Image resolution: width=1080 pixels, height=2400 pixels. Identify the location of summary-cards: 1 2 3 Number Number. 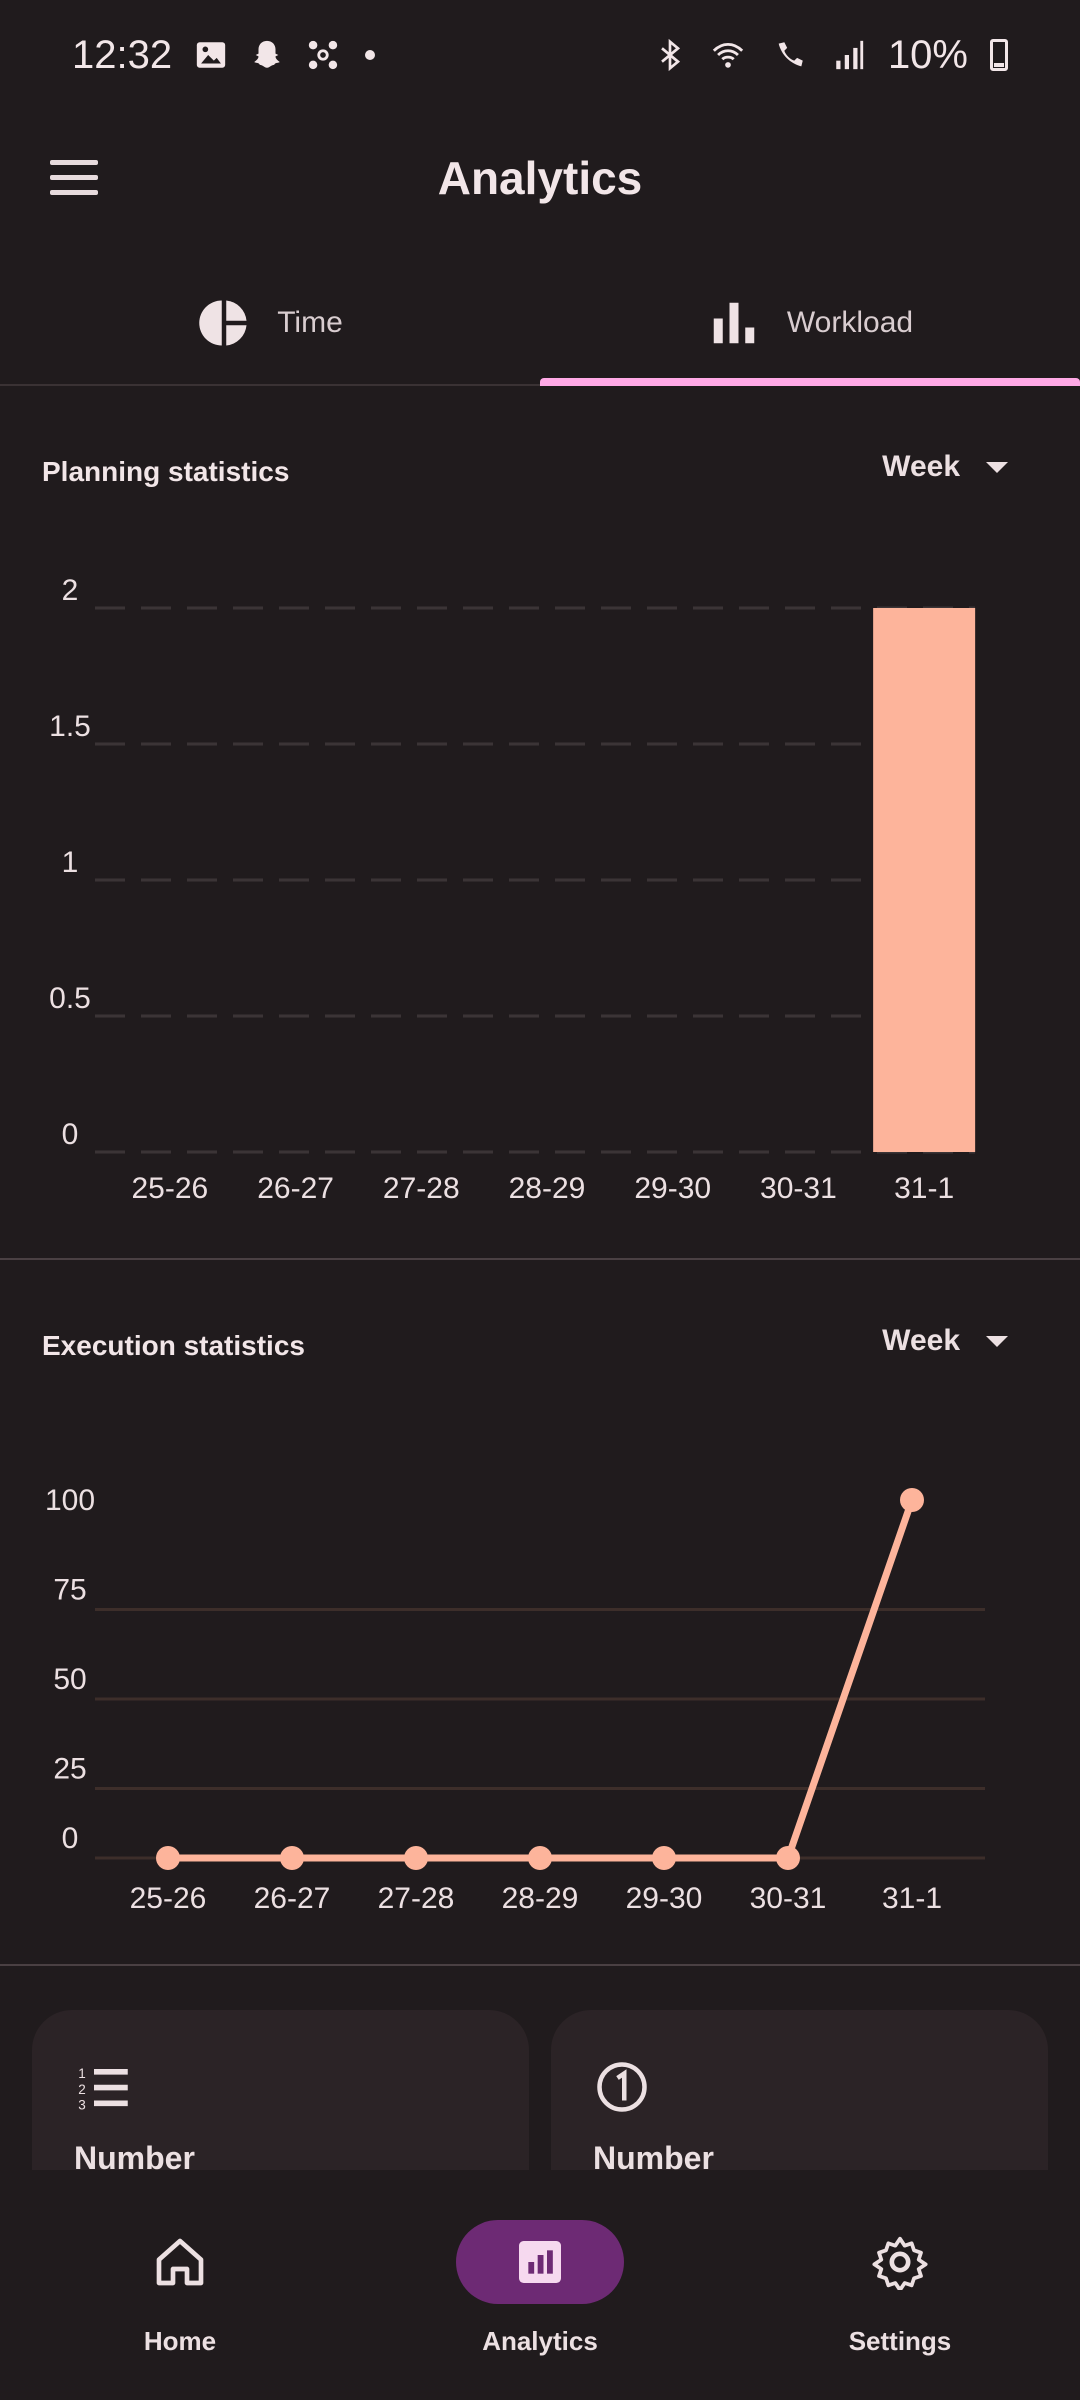
(540, 2090).